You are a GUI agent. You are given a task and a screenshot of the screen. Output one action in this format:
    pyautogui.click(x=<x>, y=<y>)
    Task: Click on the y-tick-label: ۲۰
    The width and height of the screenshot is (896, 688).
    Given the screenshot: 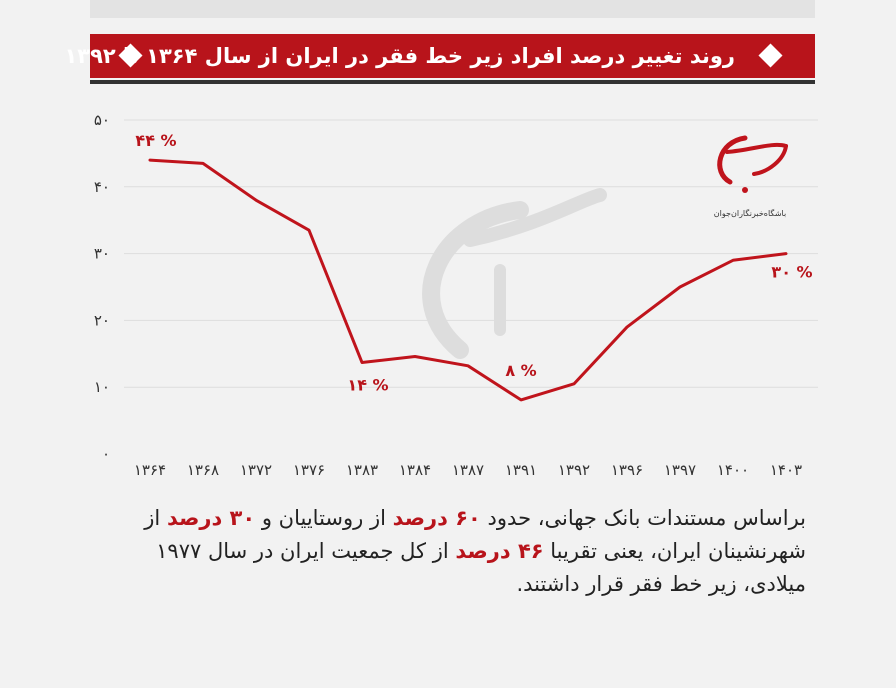 What is the action you would take?
    pyautogui.click(x=102, y=320)
    